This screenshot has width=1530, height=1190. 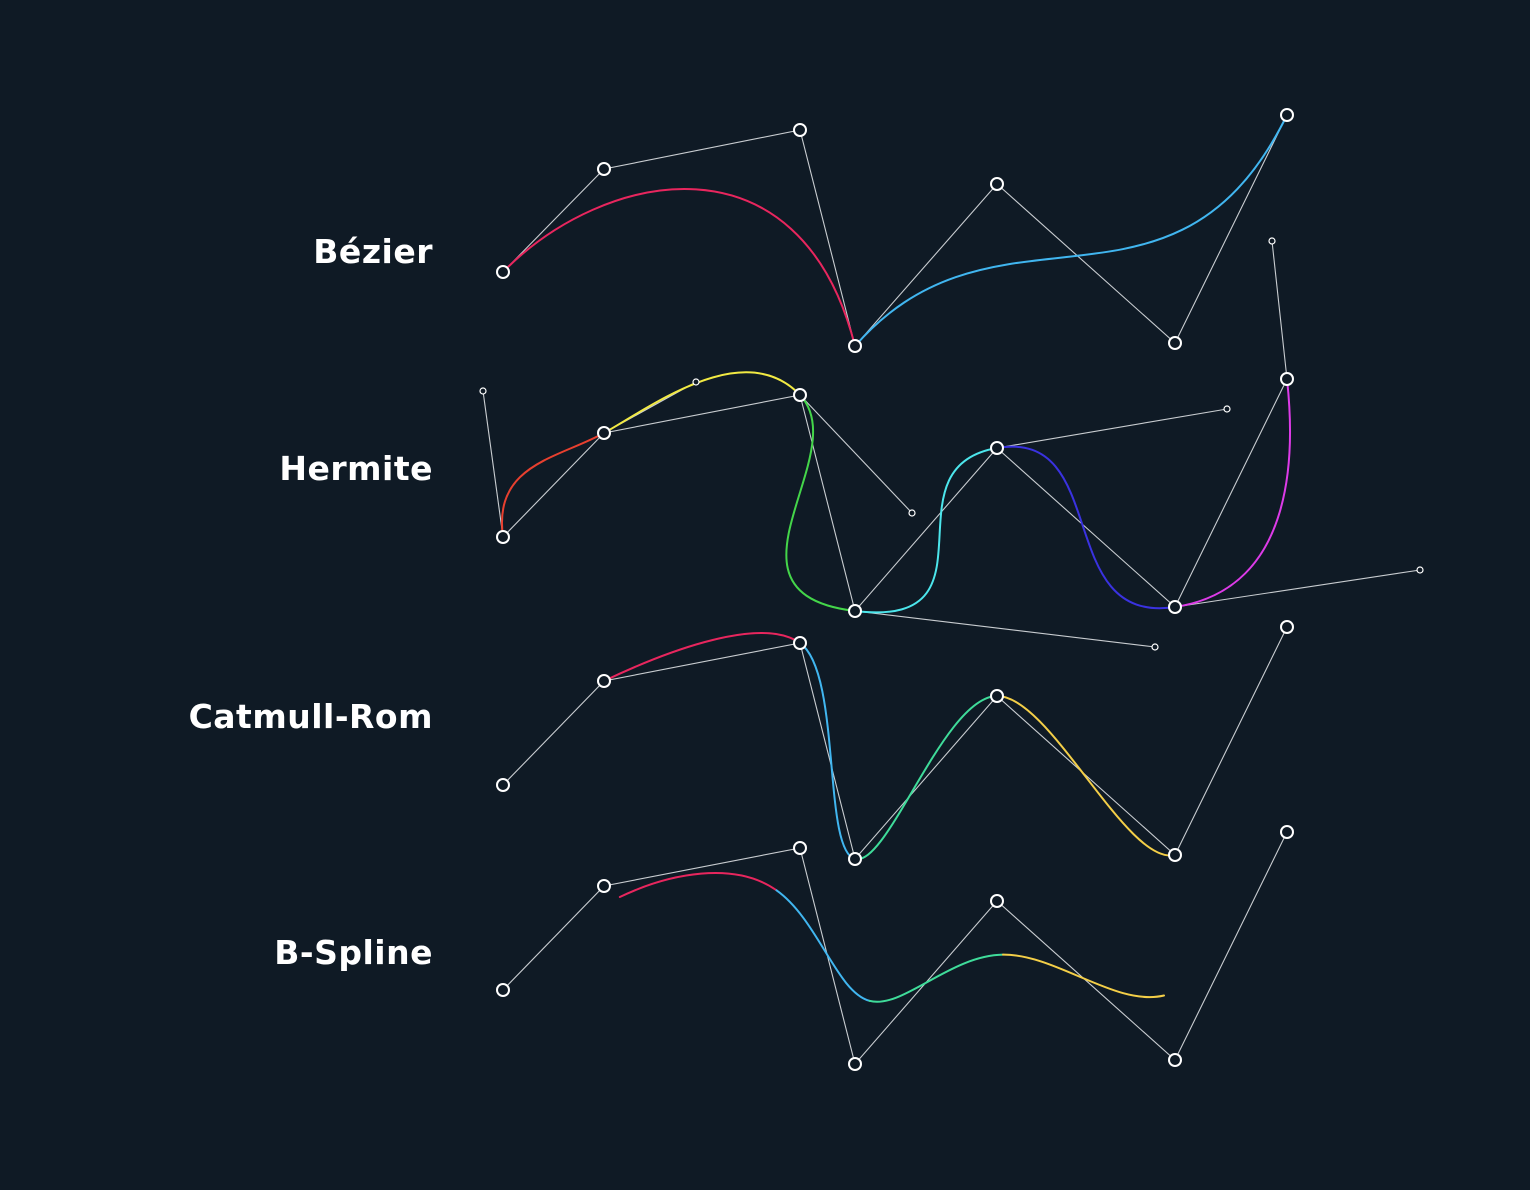 I want to click on label-b-spline: B-Spline, so click(x=353, y=952).